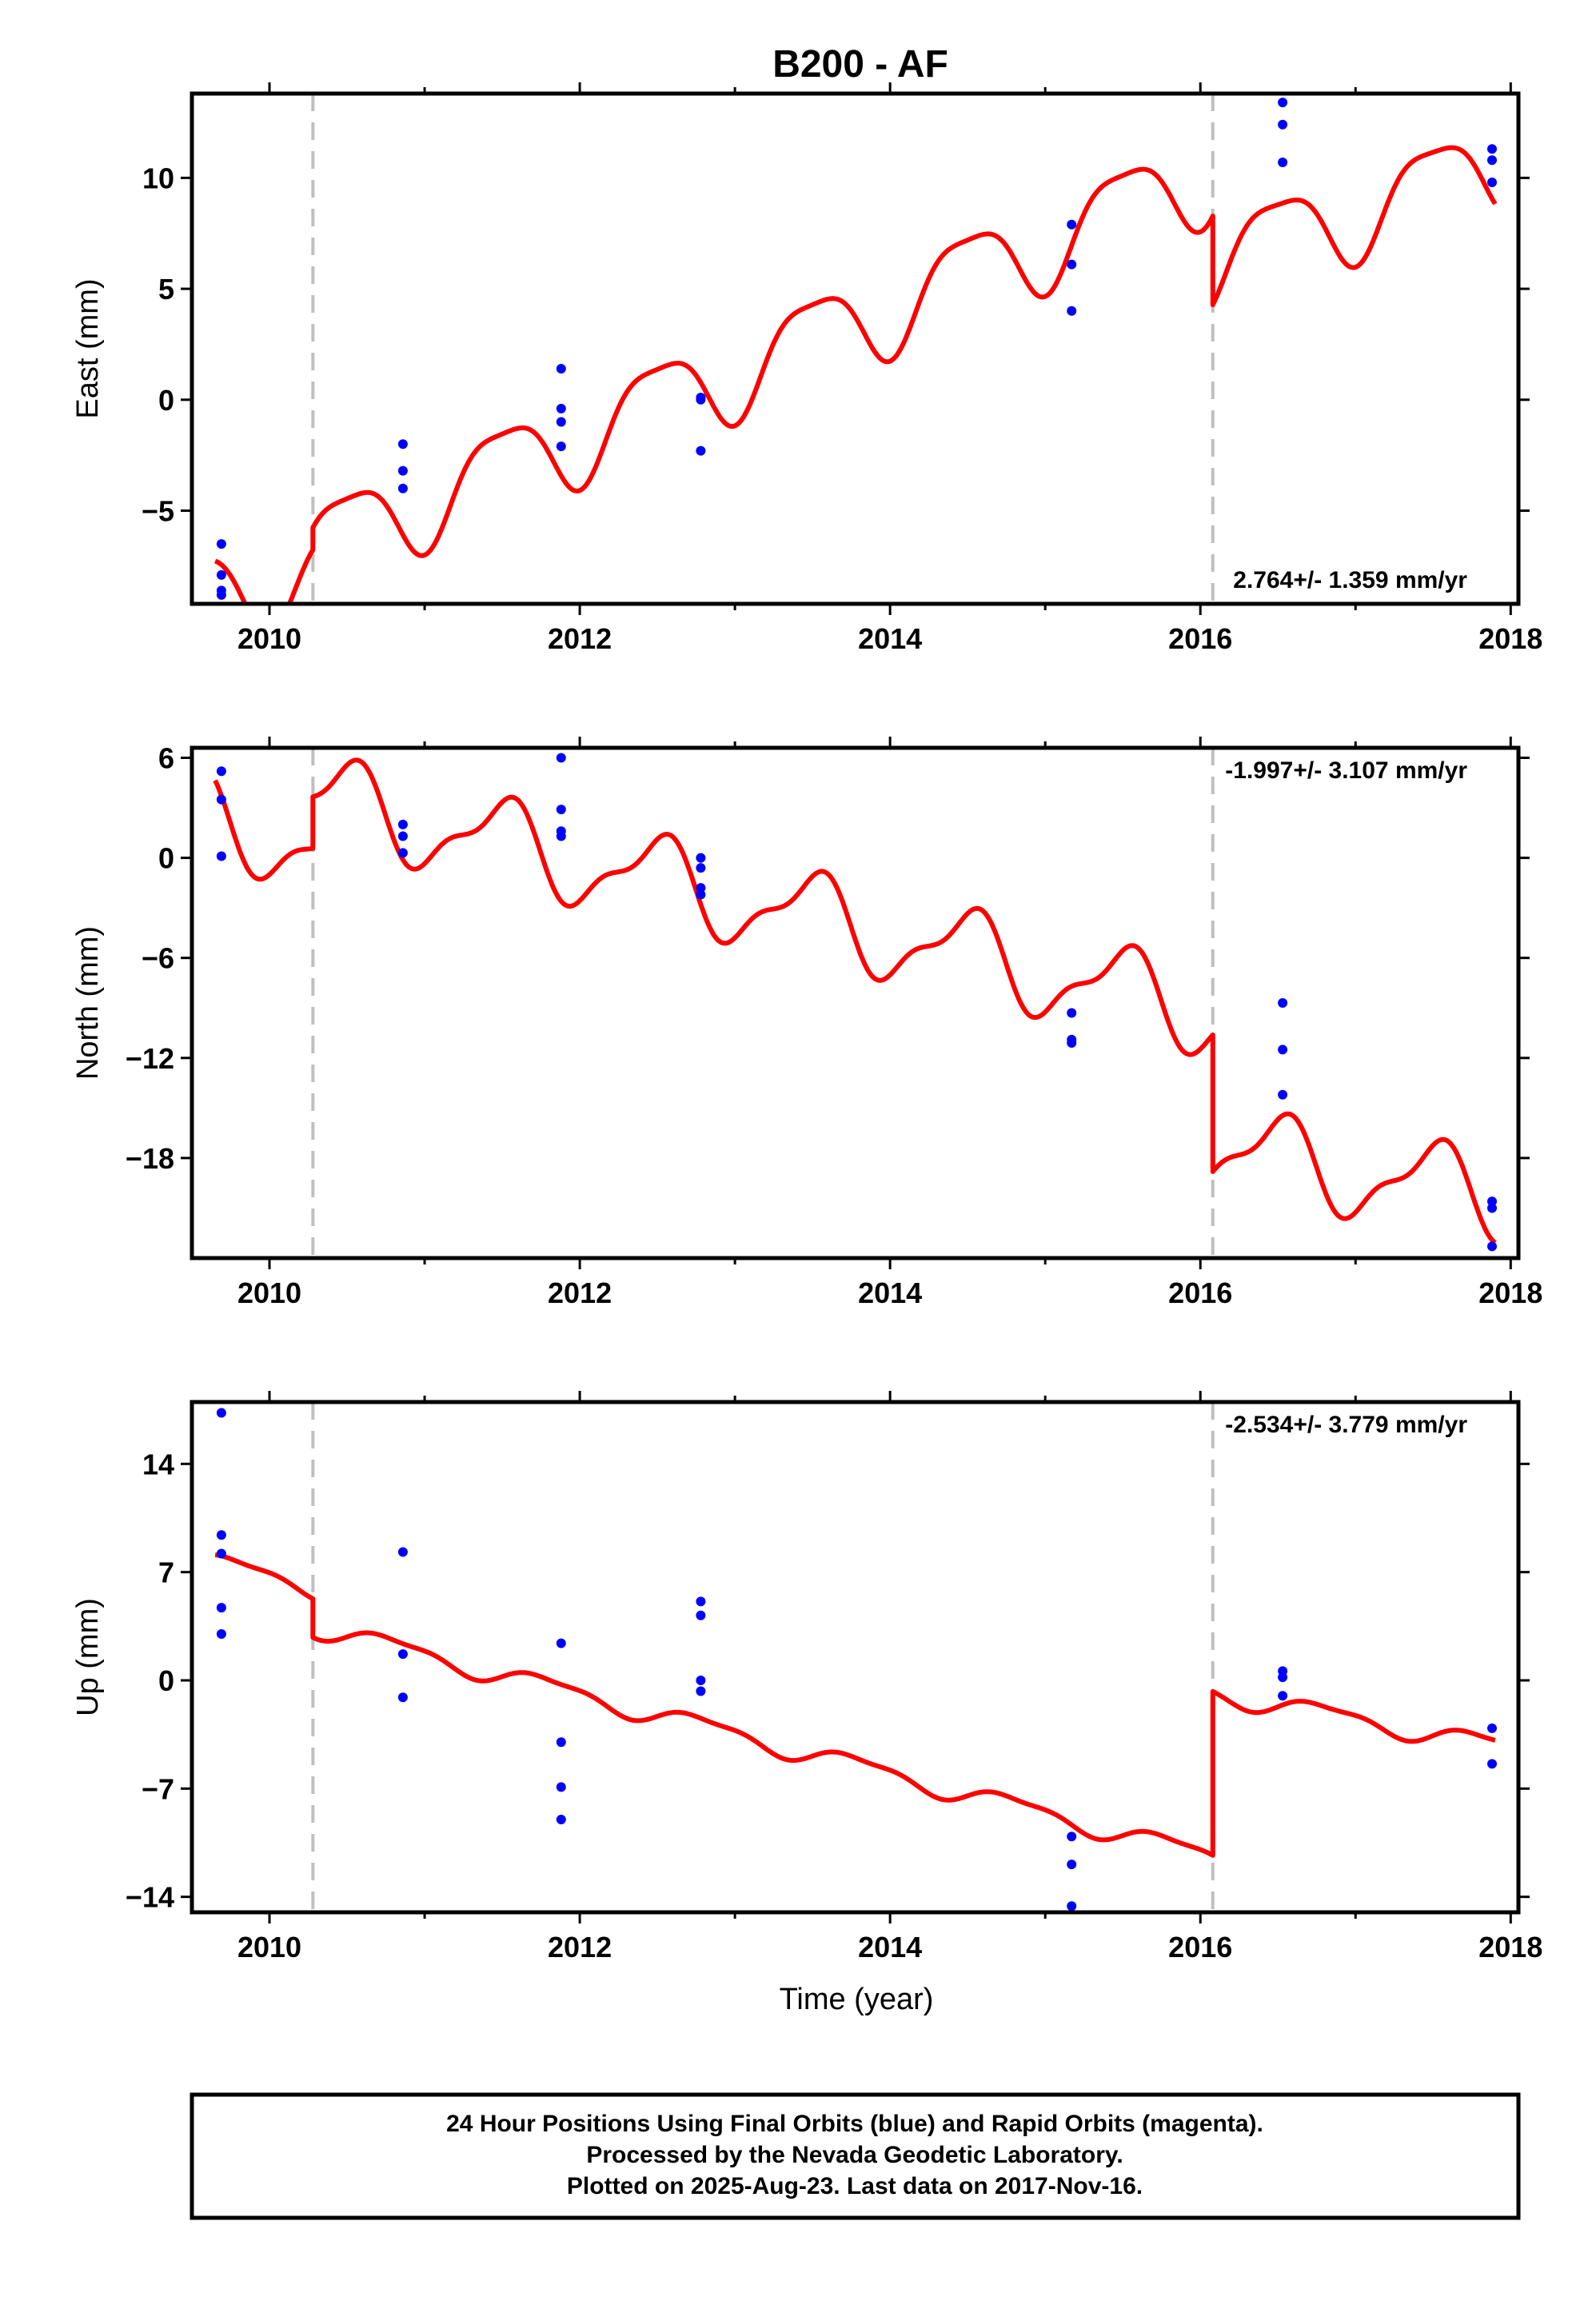  Describe the element at coordinates (857, 1999) in the screenshot. I see `x-axis-label: Time (year)` at that location.